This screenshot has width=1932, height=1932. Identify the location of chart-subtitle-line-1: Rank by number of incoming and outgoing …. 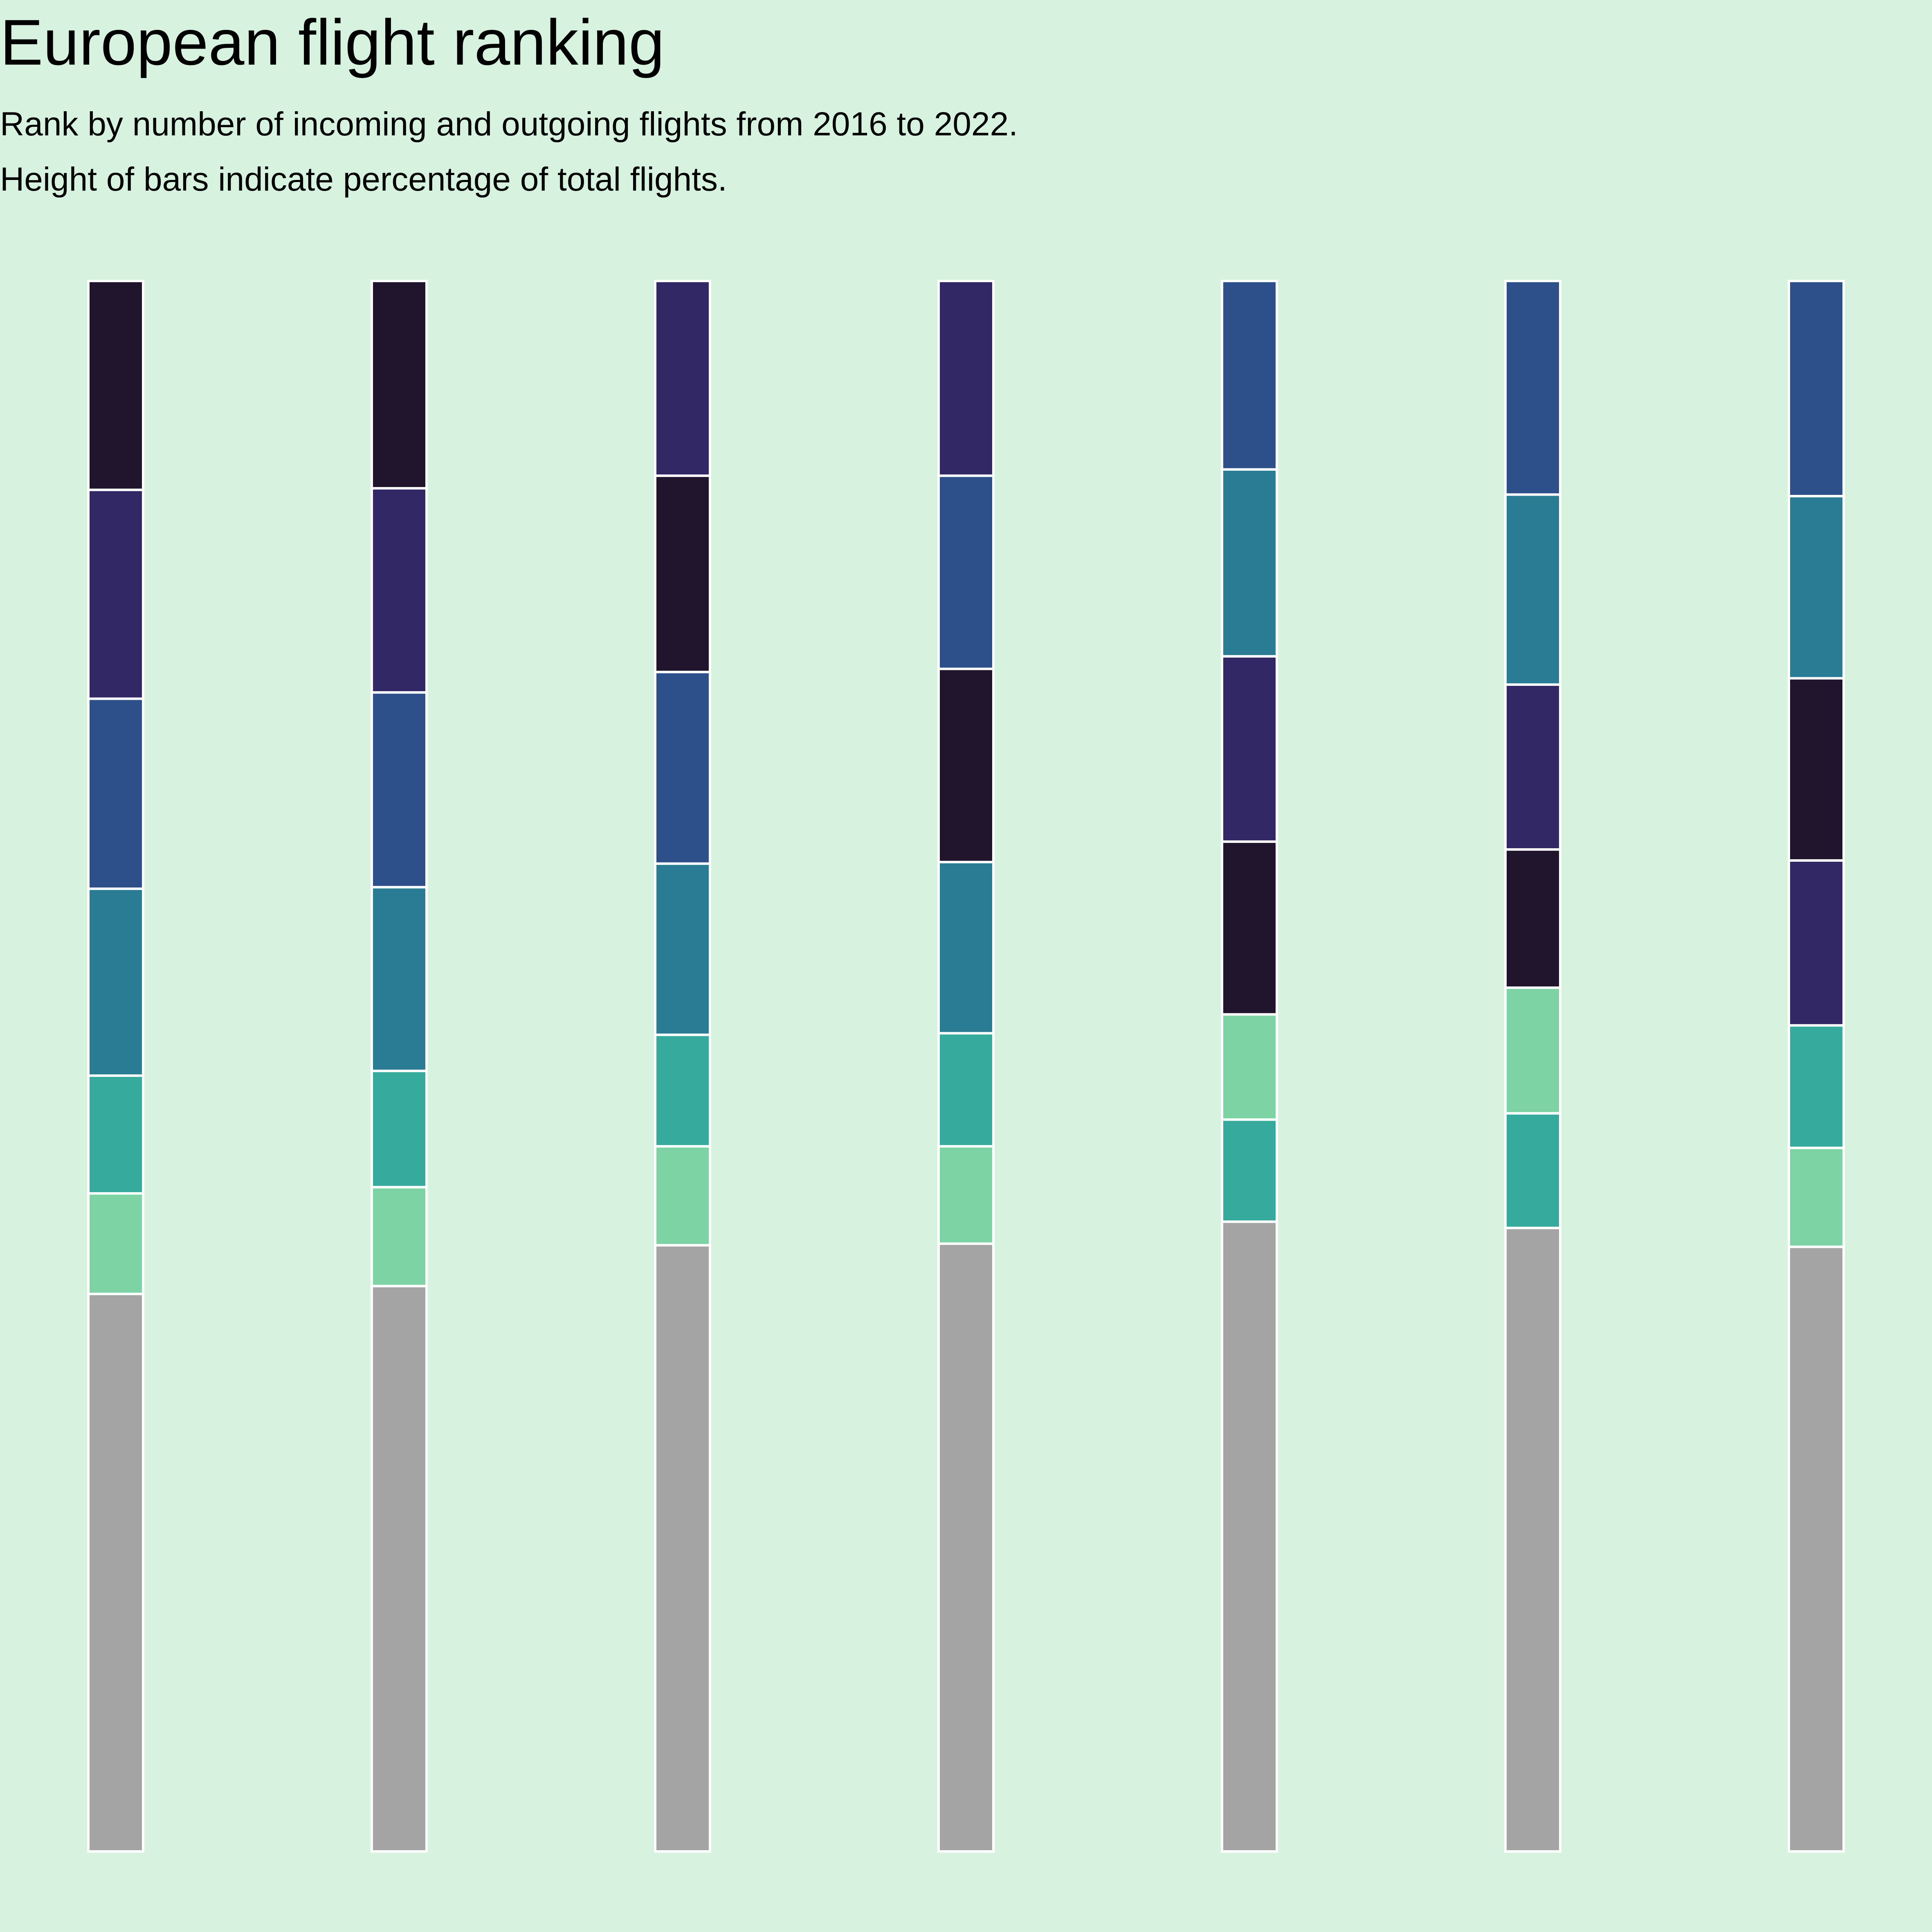
(509, 125).